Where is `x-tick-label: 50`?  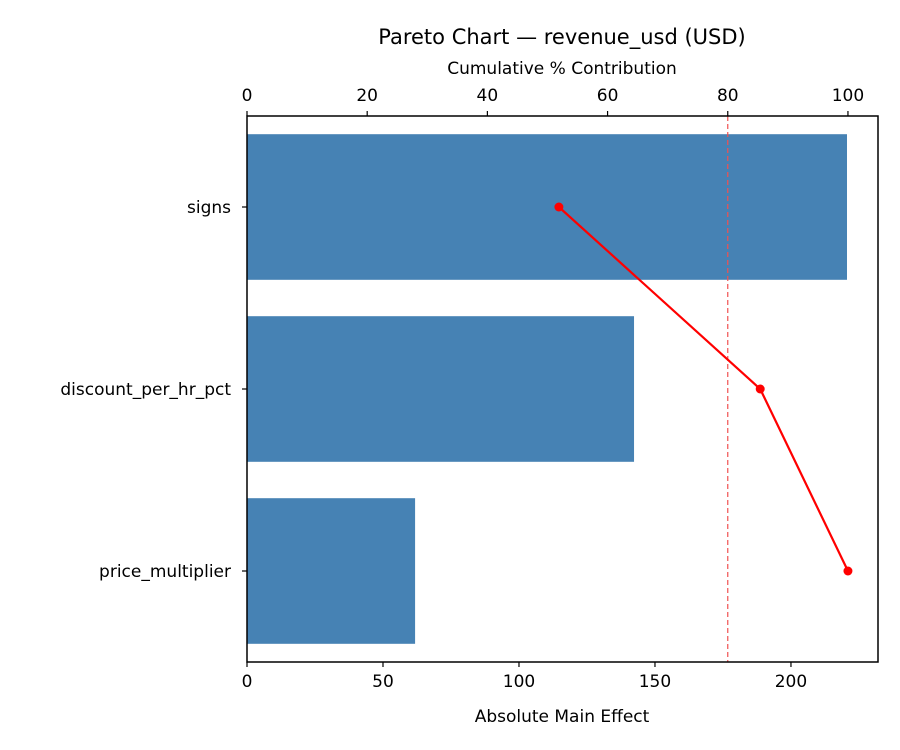 x-tick-label: 50 is located at coordinates (383, 682).